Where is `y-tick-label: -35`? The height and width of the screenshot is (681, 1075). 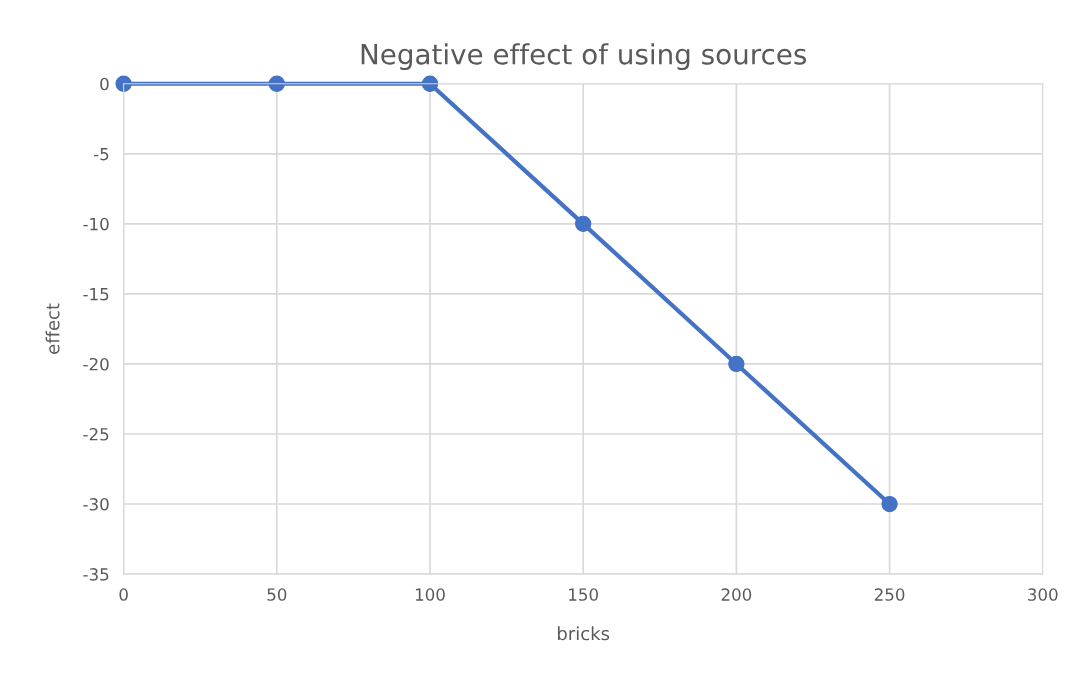 y-tick-label: -35 is located at coordinates (96, 574).